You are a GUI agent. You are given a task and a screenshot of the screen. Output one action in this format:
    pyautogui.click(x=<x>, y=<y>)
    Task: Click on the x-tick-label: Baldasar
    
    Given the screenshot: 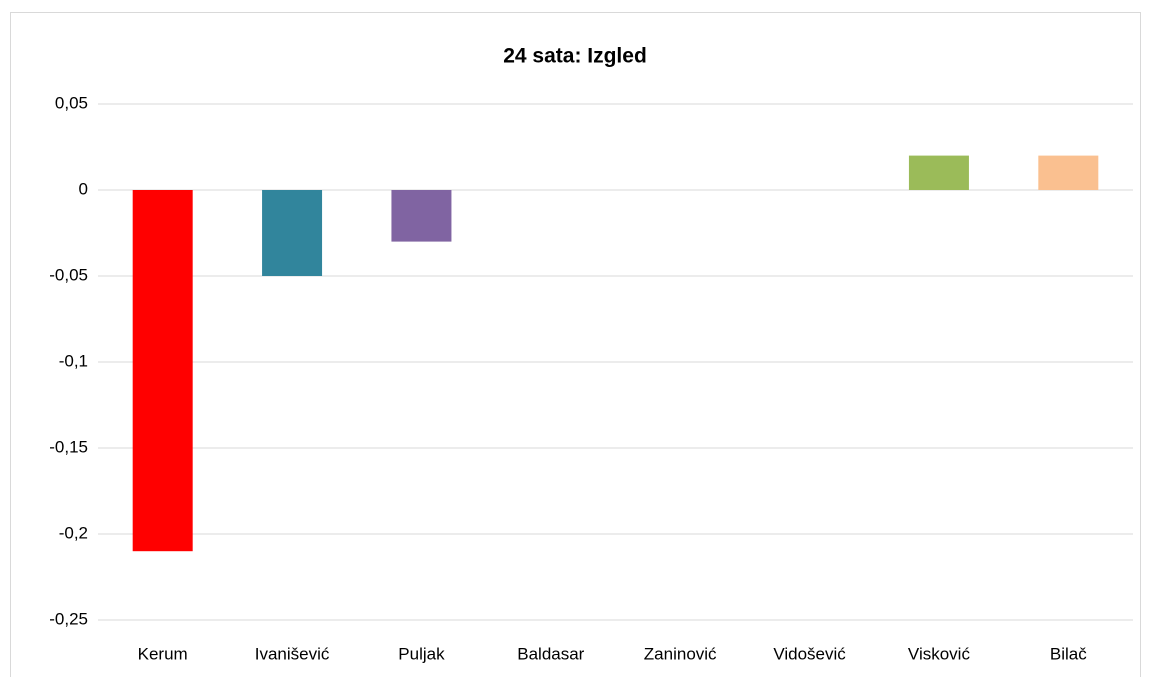 What is the action you would take?
    pyautogui.click(x=550, y=653)
    